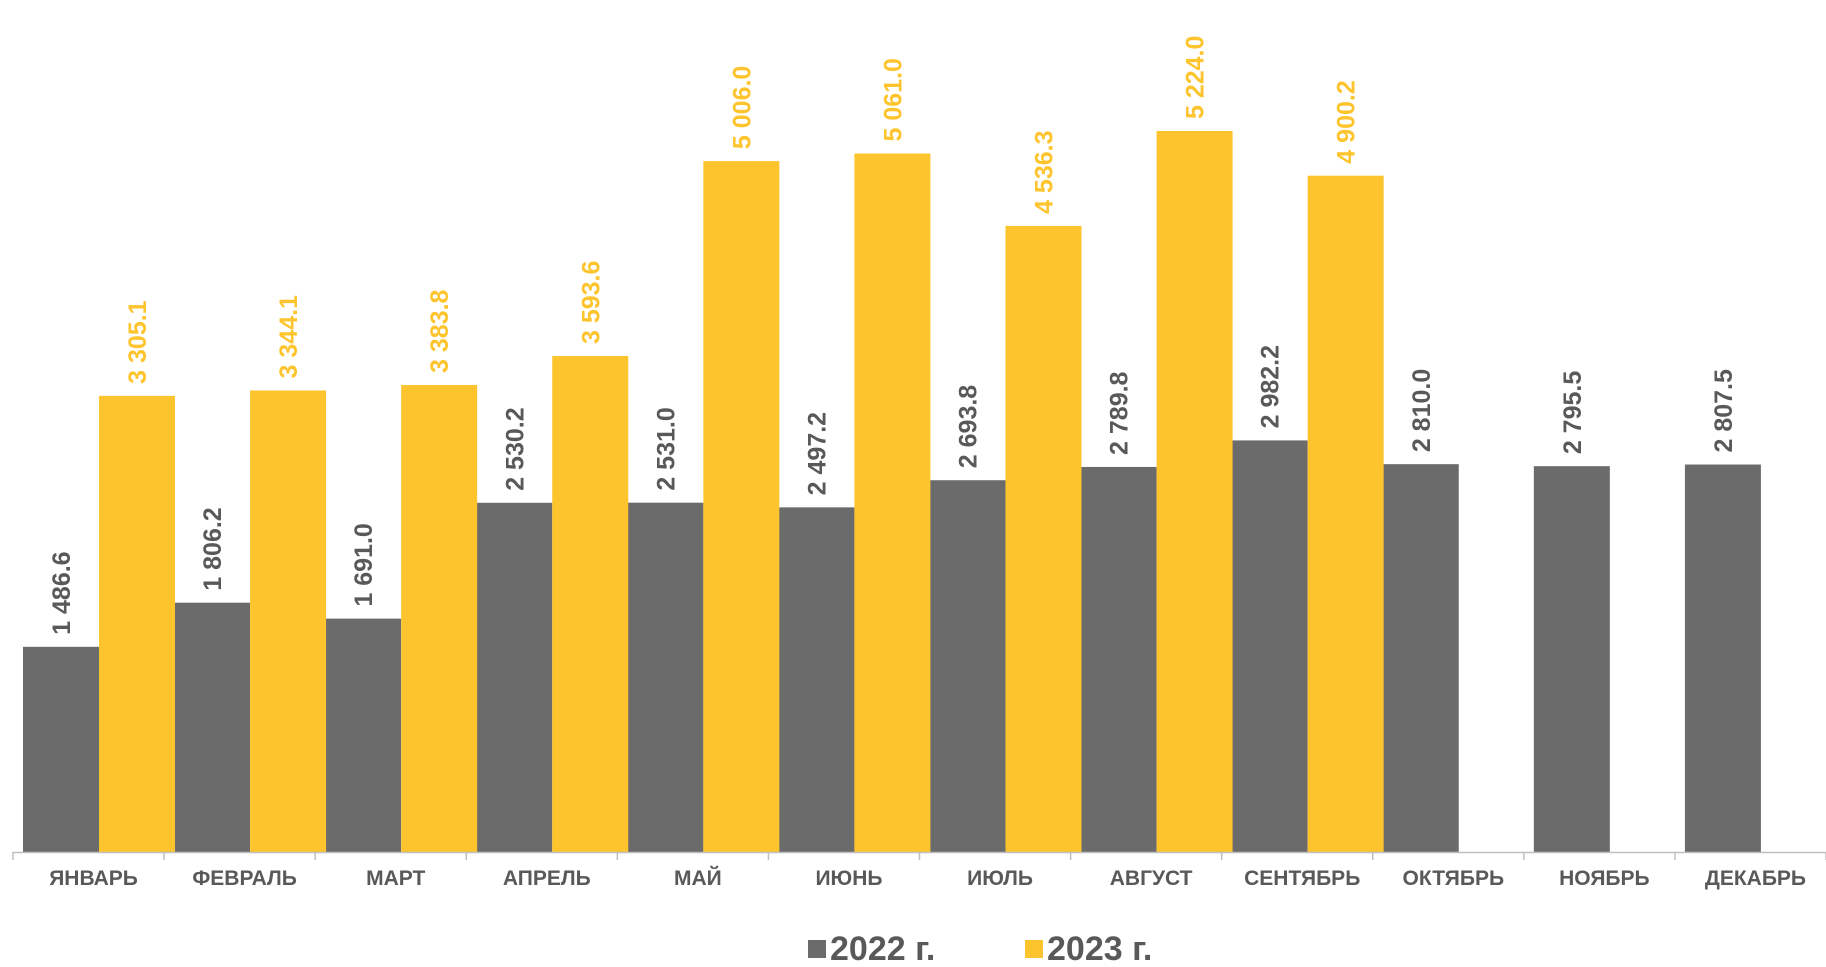 The height and width of the screenshot is (967, 1826). I want to click on legend-swatch-2023, so click(1034, 949).